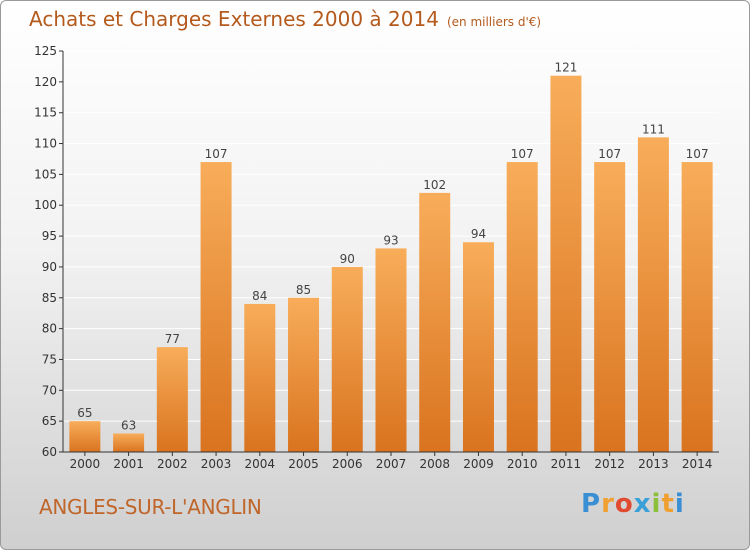 The width and height of the screenshot is (750, 550). Describe the element at coordinates (609, 154) in the screenshot. I see `data-label-2012: 107` at that location.